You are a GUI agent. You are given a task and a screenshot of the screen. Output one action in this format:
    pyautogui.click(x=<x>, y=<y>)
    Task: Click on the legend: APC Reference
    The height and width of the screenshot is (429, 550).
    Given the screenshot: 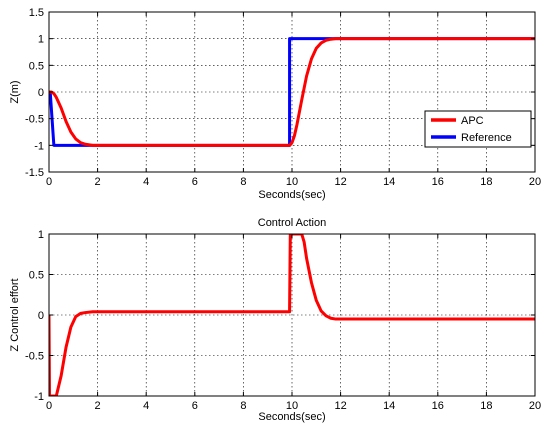 What is the action you would take?
    pyautogui.click(x=478, y=129)
    